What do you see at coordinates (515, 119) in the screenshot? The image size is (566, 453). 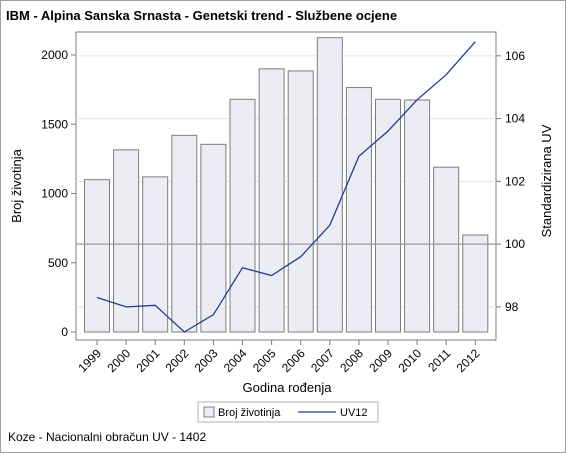 I see `y2-tick-label: 104` at bounding box center [515, 119].